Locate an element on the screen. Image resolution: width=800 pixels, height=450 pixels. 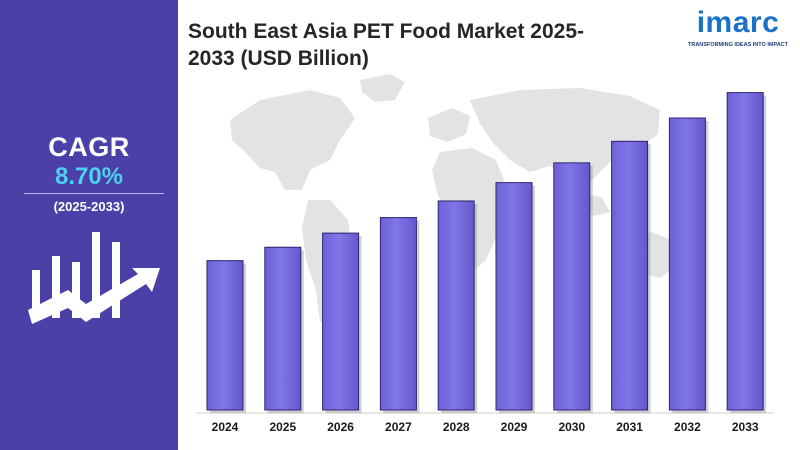
imarc-logo: imarc TRANSFORMING IDEAS INTO IMPACT is located at coordinates (738, 31).